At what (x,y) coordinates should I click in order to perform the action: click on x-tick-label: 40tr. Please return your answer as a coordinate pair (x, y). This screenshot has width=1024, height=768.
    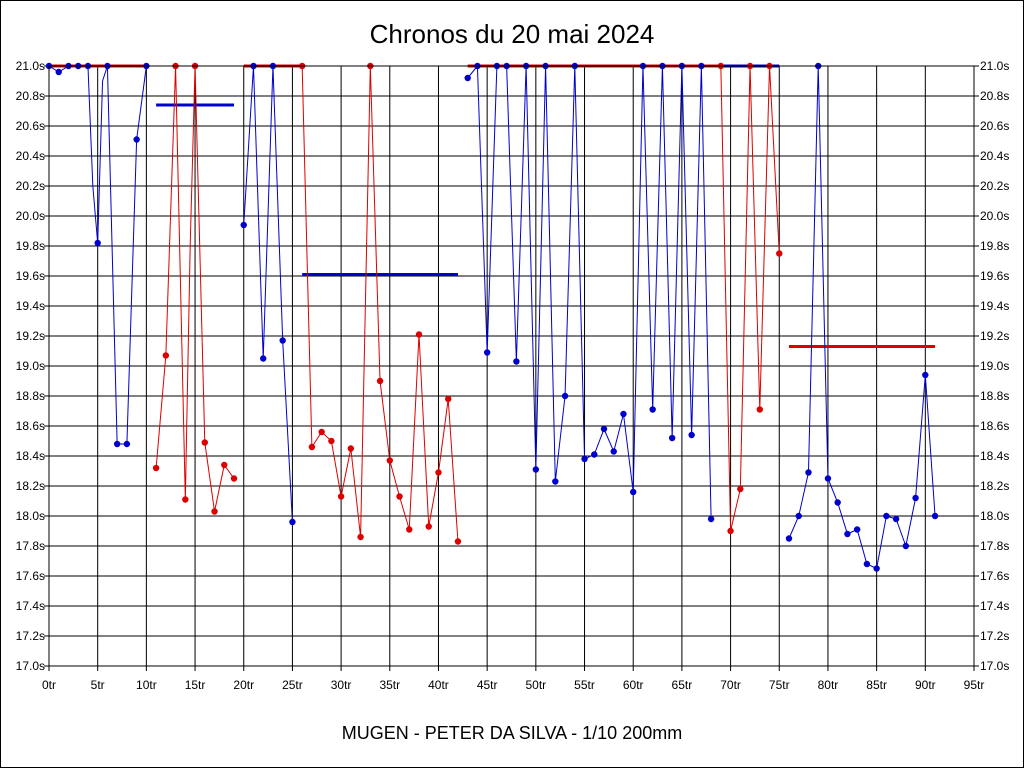
    Looking at the image, I should click on (438, 685).